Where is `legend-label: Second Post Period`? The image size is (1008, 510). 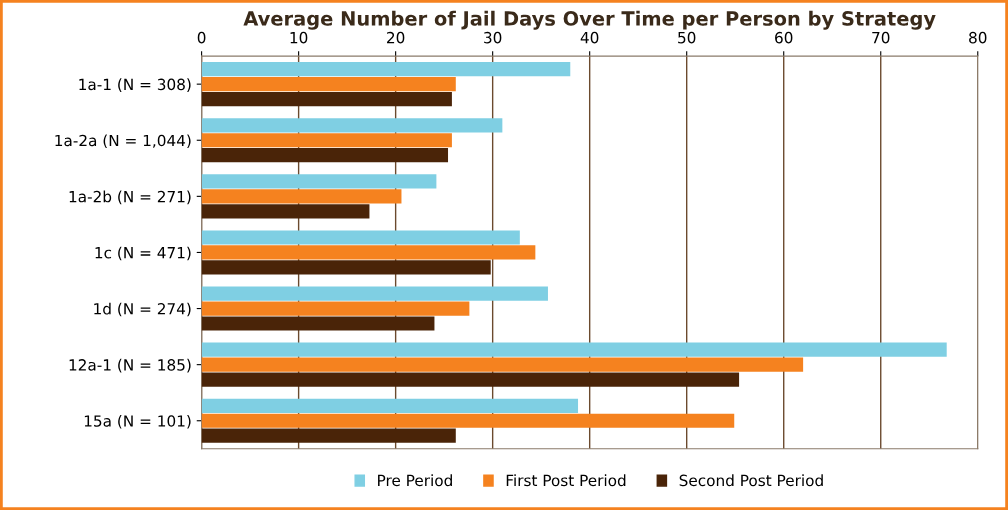
legend-label: Second Post Period is located at coordinates (751, 480).